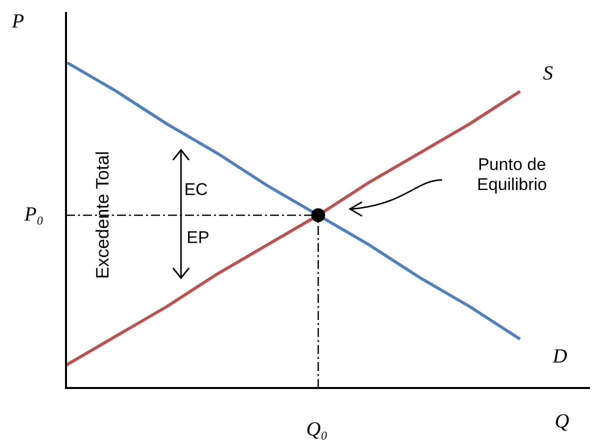 The height and width of the screenshot is (440, 594). I want to click on annotation: EC, so click(196, 190).